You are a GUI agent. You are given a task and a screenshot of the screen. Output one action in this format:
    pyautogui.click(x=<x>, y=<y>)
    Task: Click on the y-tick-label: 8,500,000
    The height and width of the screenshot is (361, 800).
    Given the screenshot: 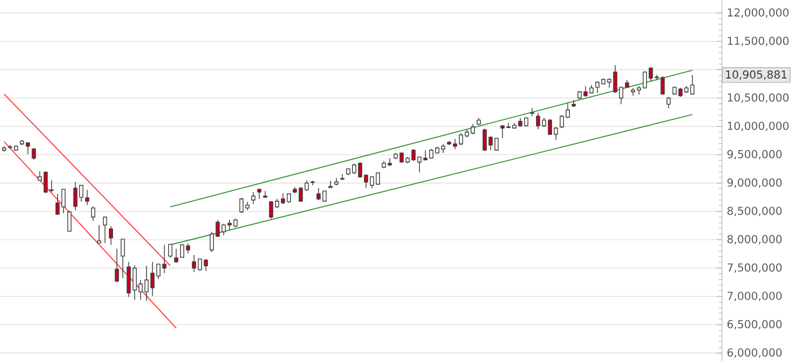 What is the action you would take?
    pyautogui.click(x=754, y=211)
    